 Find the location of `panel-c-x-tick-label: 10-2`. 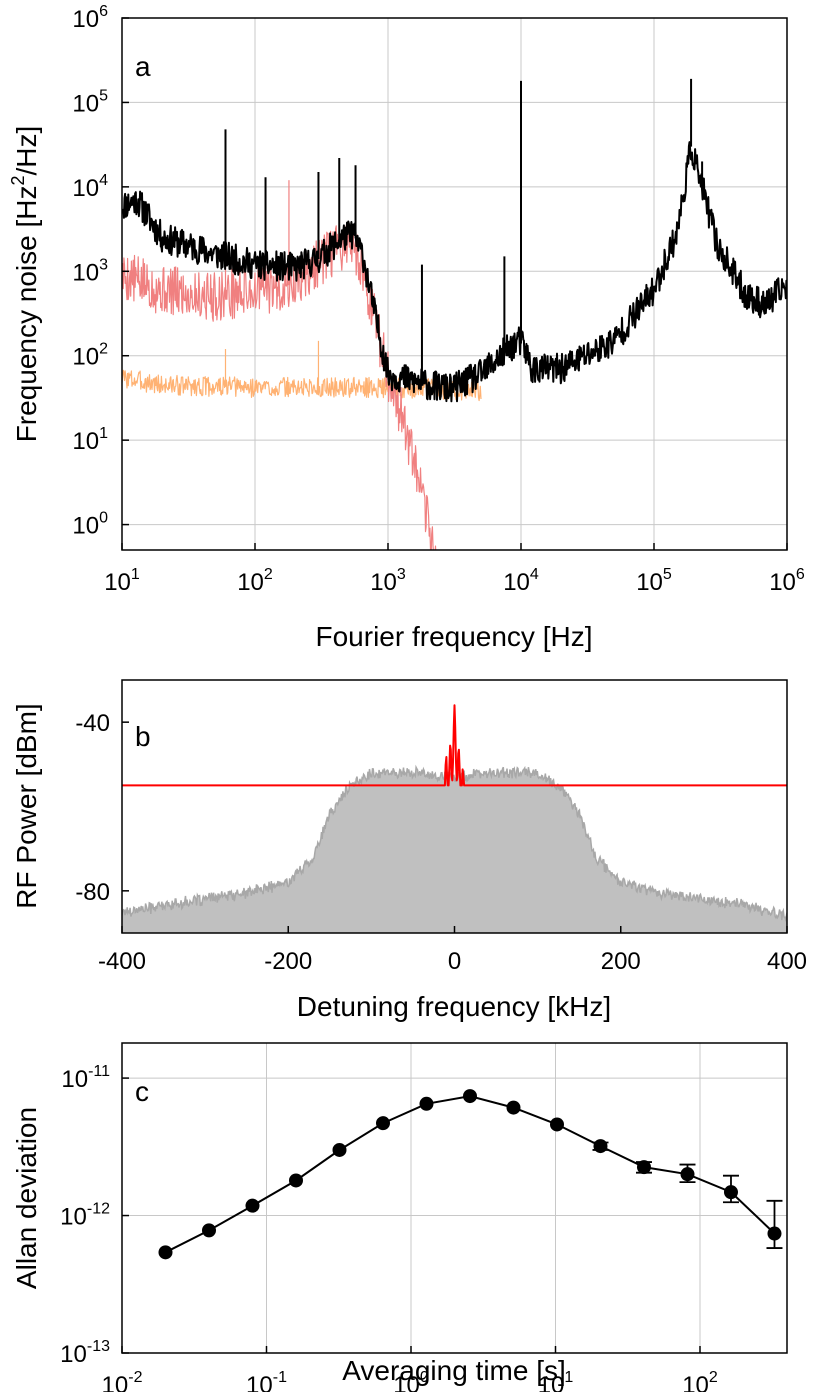

panel-c-x-tick-label: 10-2 is located at coordinates (122, 1380).